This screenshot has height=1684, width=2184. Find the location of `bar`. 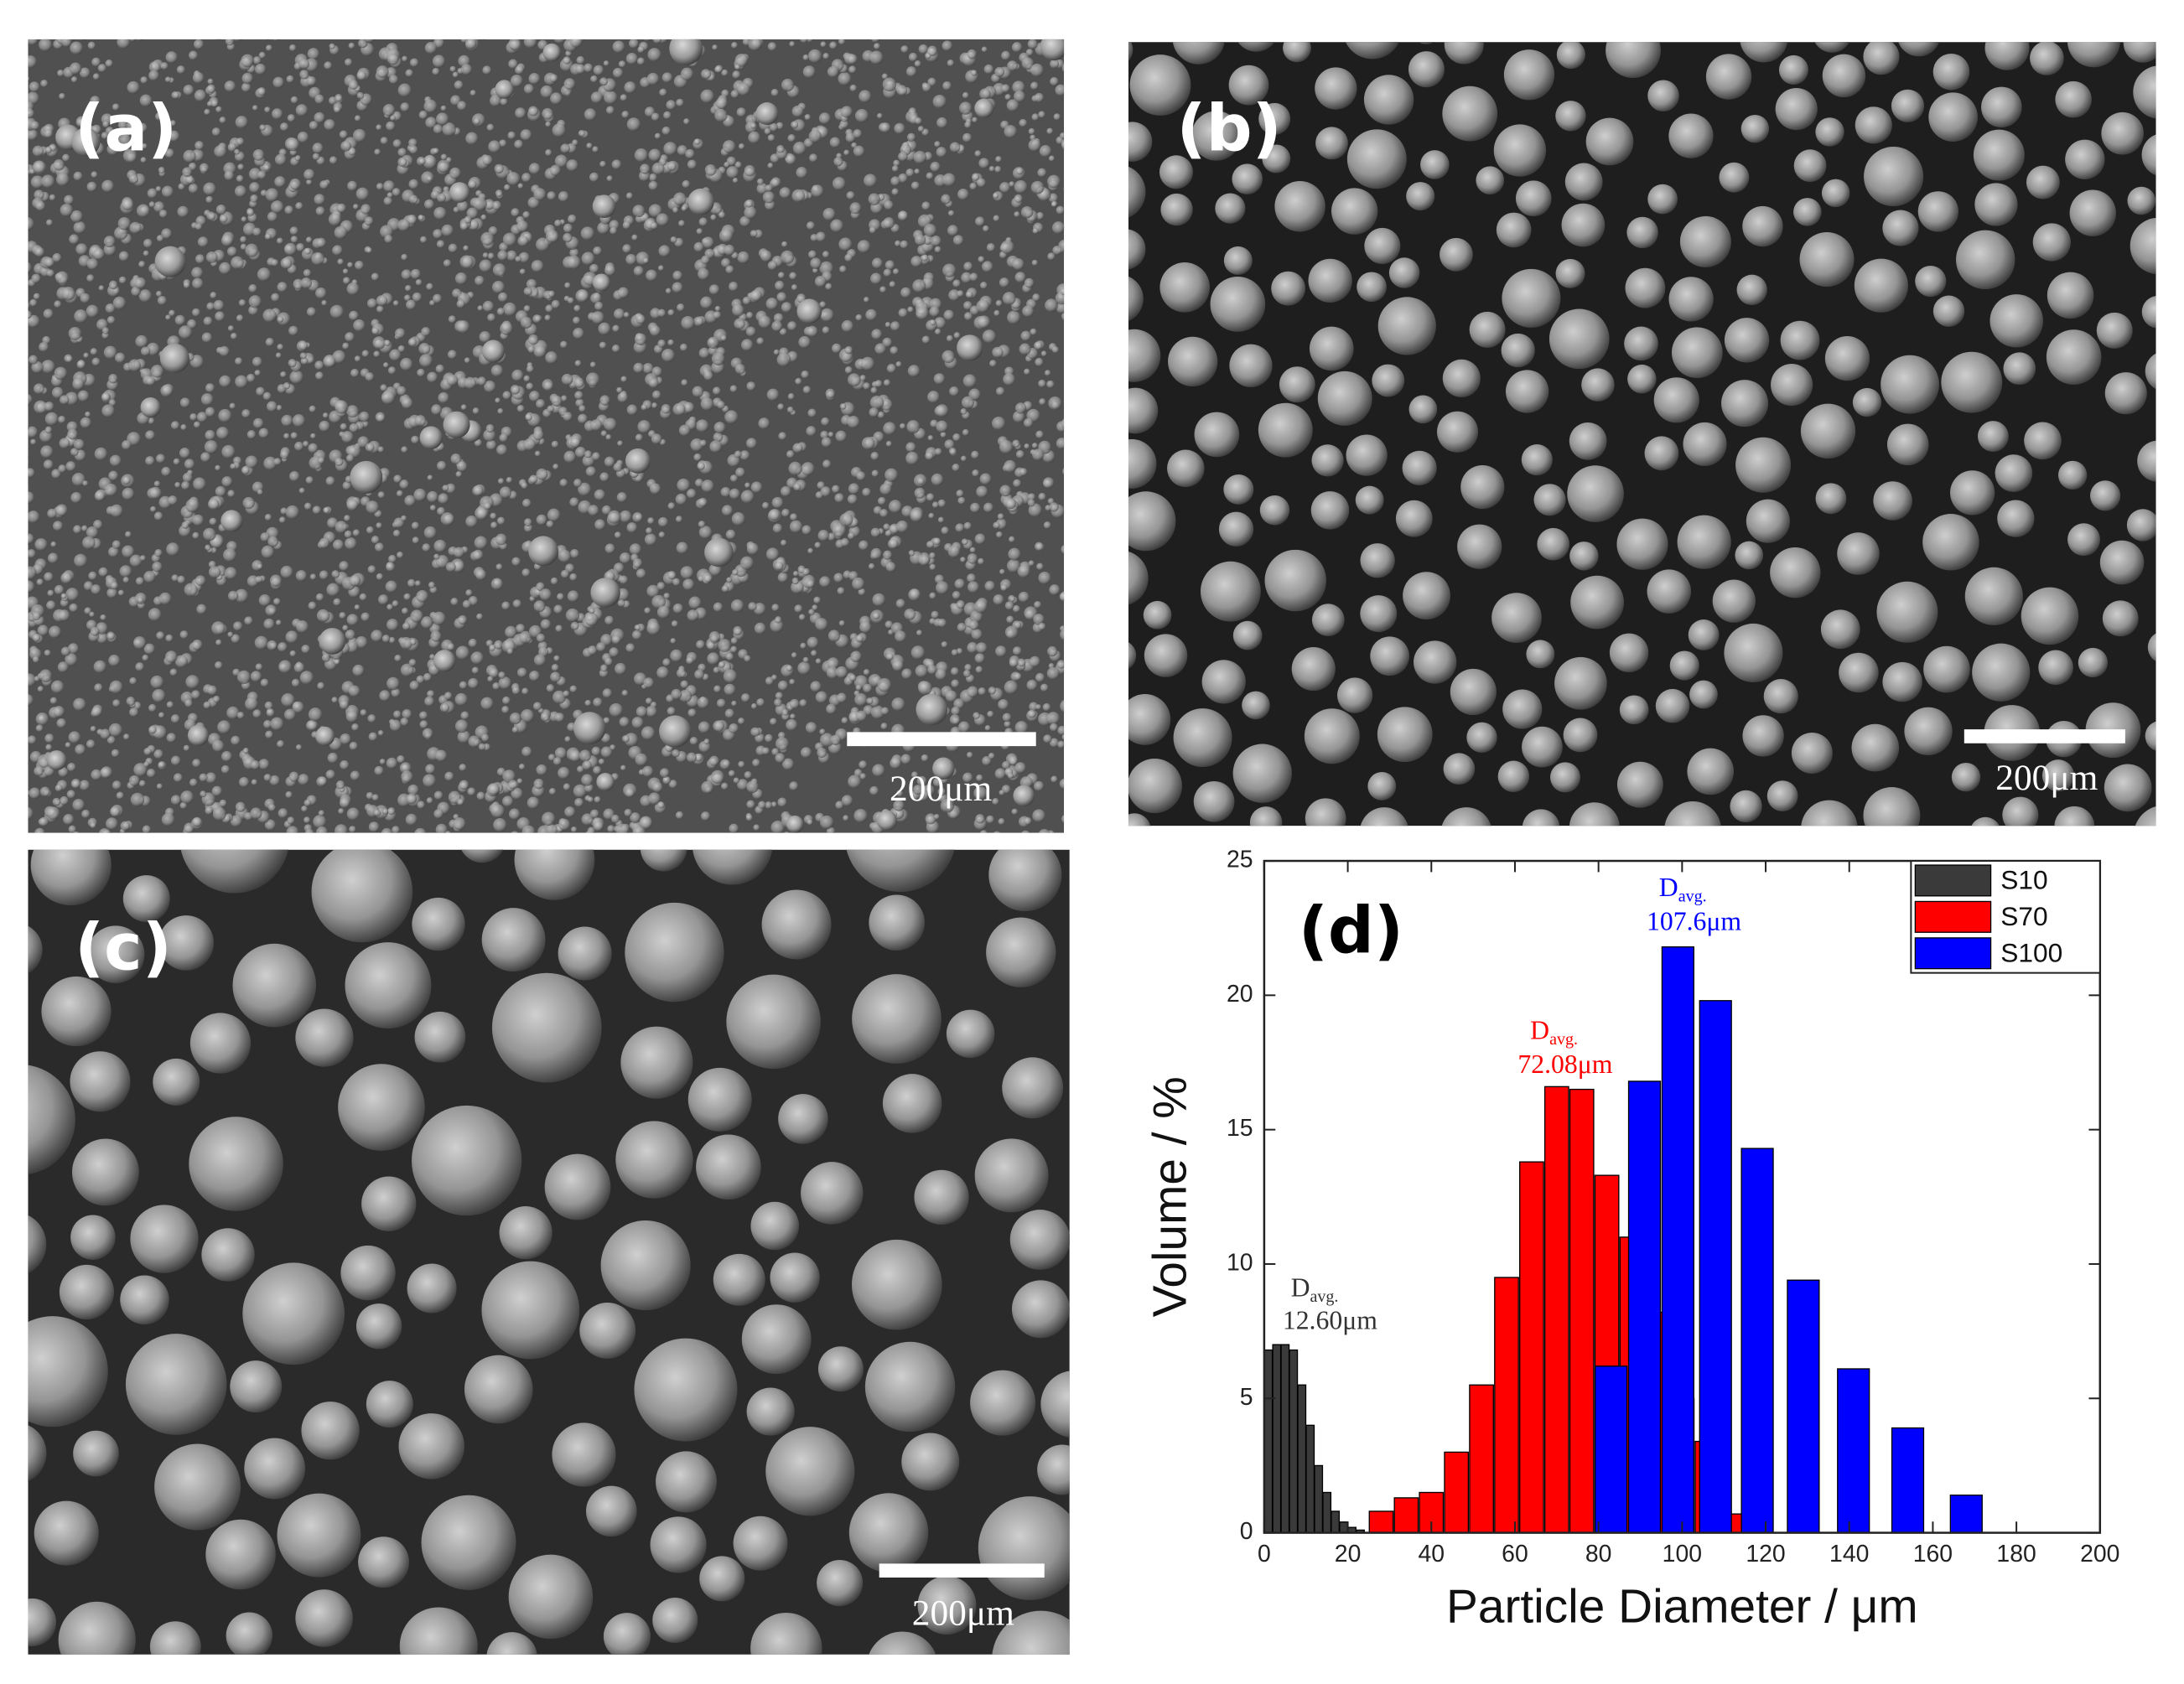

bar is located at coordinates (1908, 1480).